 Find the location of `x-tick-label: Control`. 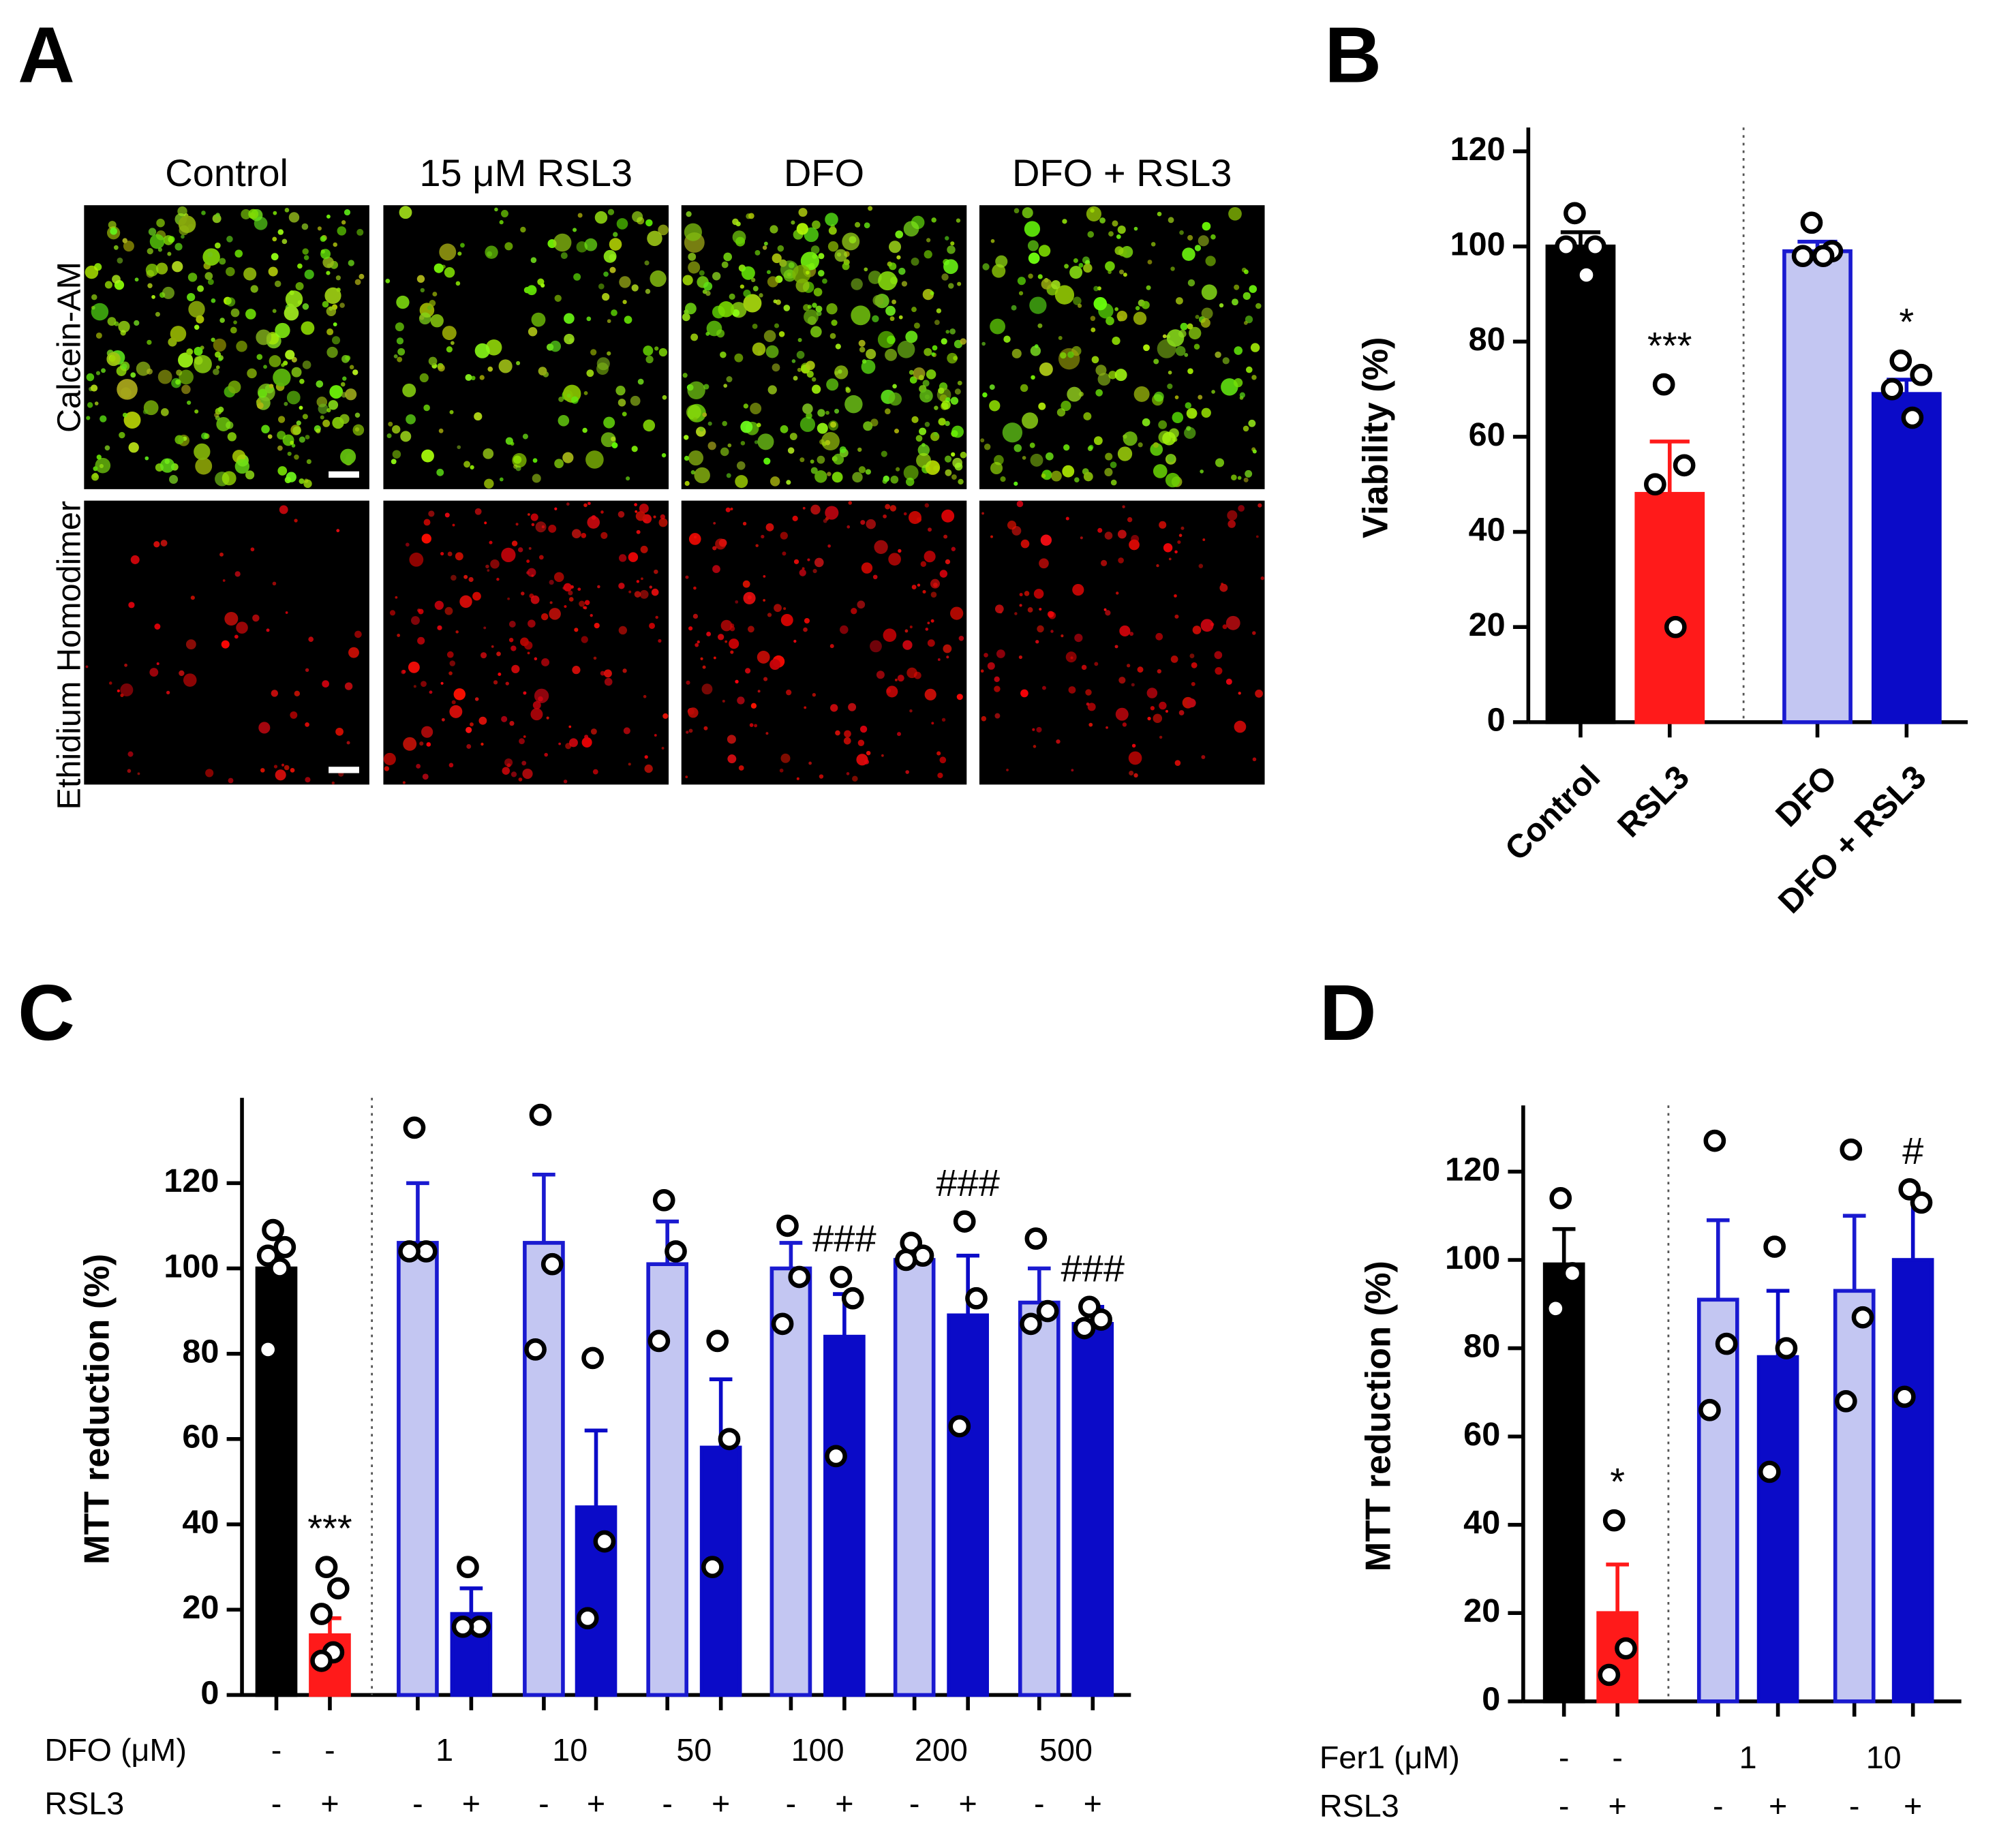

x-tick-label: Control is located at coordinates (1552, 812).